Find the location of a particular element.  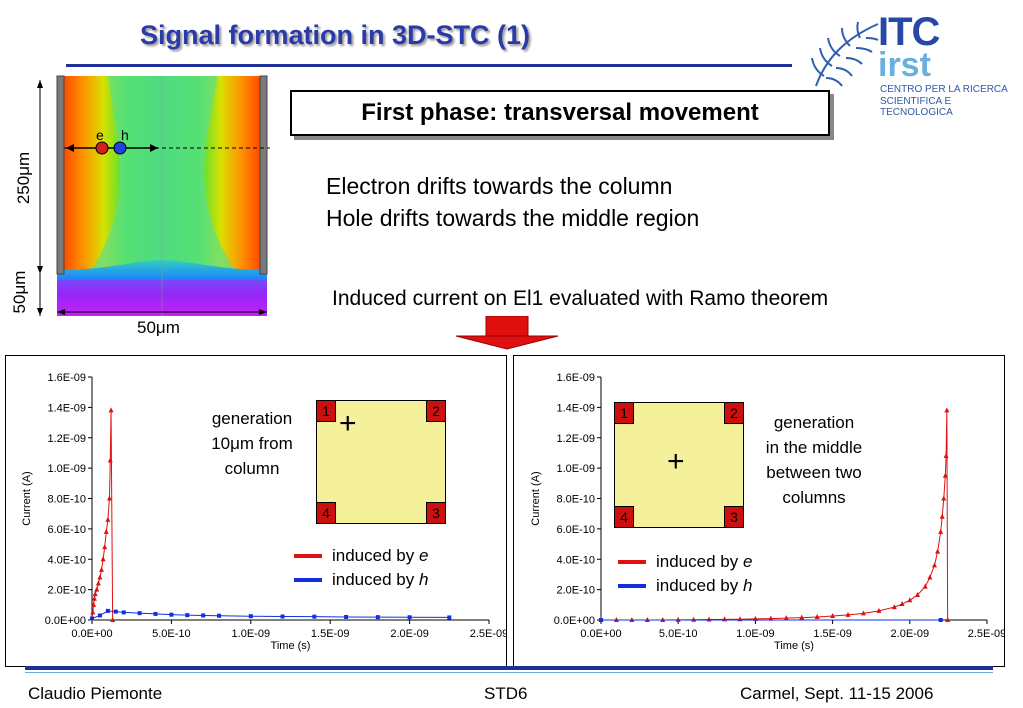

hole-marker is located at coordinates (120, 148).